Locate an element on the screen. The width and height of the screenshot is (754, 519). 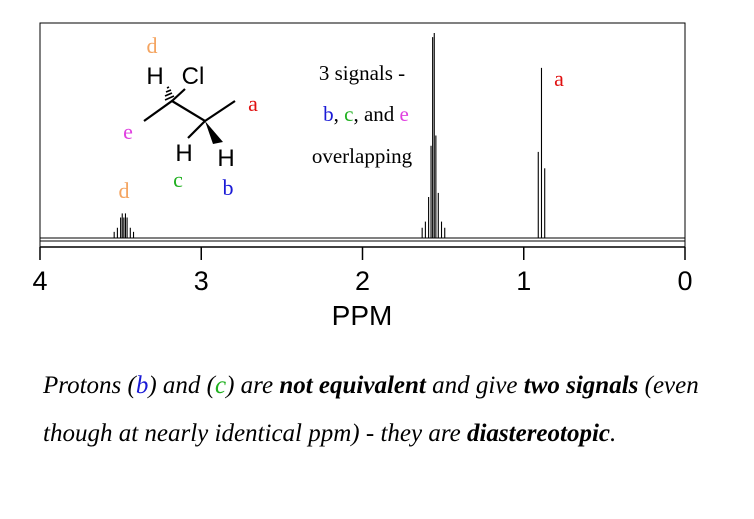
molecule-atom-h-right: H is located at coordinates (225, 158).